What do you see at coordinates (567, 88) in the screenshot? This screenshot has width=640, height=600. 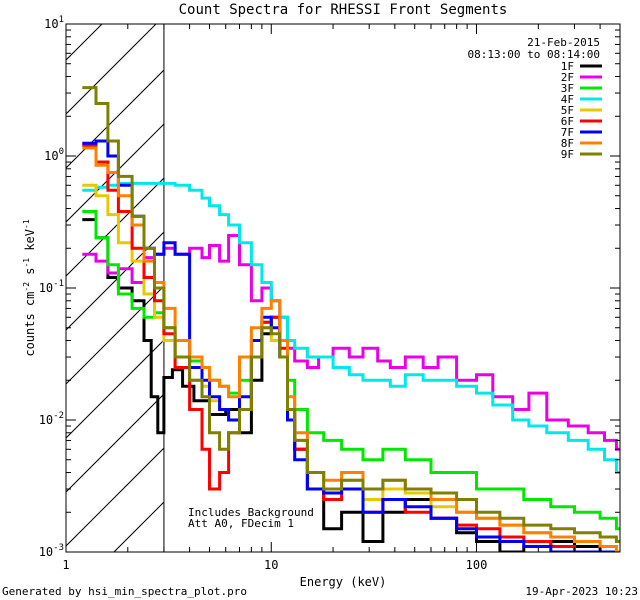 I see `legend-label-3F: 3F` at bounding box center [567, 88].